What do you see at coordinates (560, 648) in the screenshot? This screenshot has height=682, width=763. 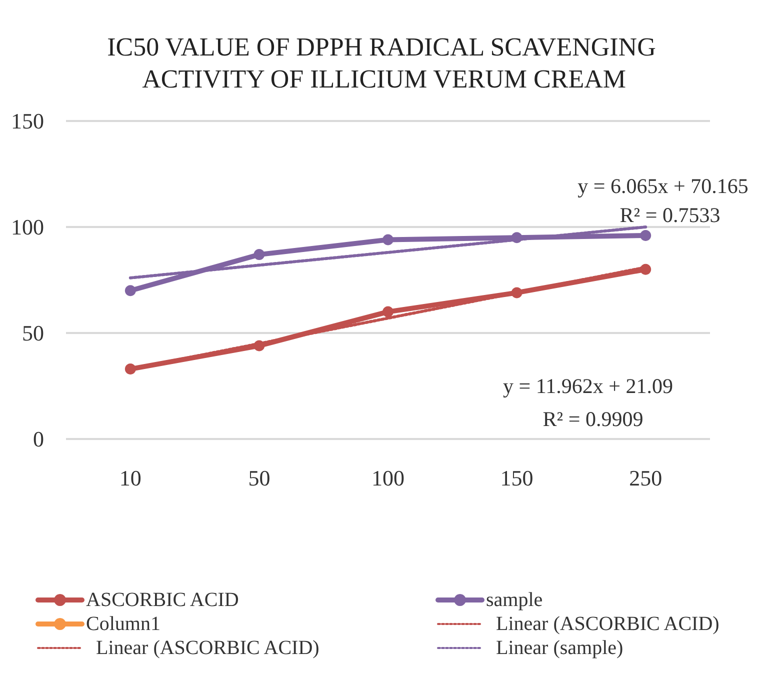 I see `legend-label: Linear (sample)` at bounding box center [560, 648].